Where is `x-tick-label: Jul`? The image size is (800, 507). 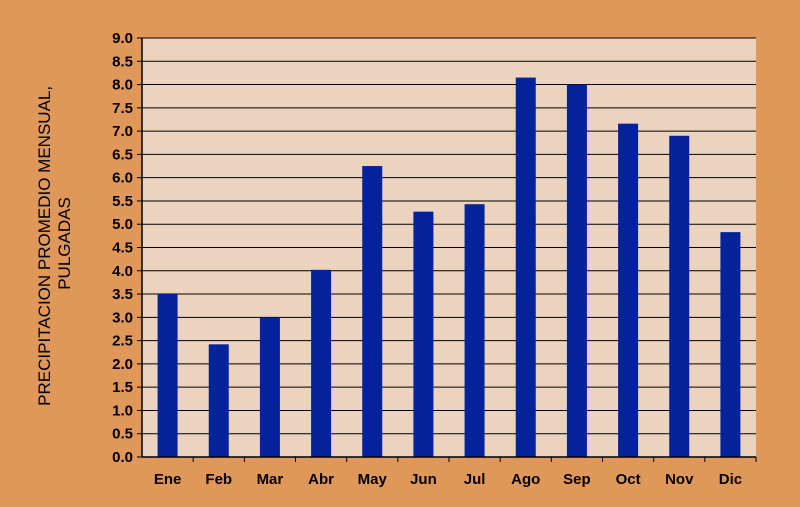 x-tick-label: Jul is located at coordinates (475, 479).